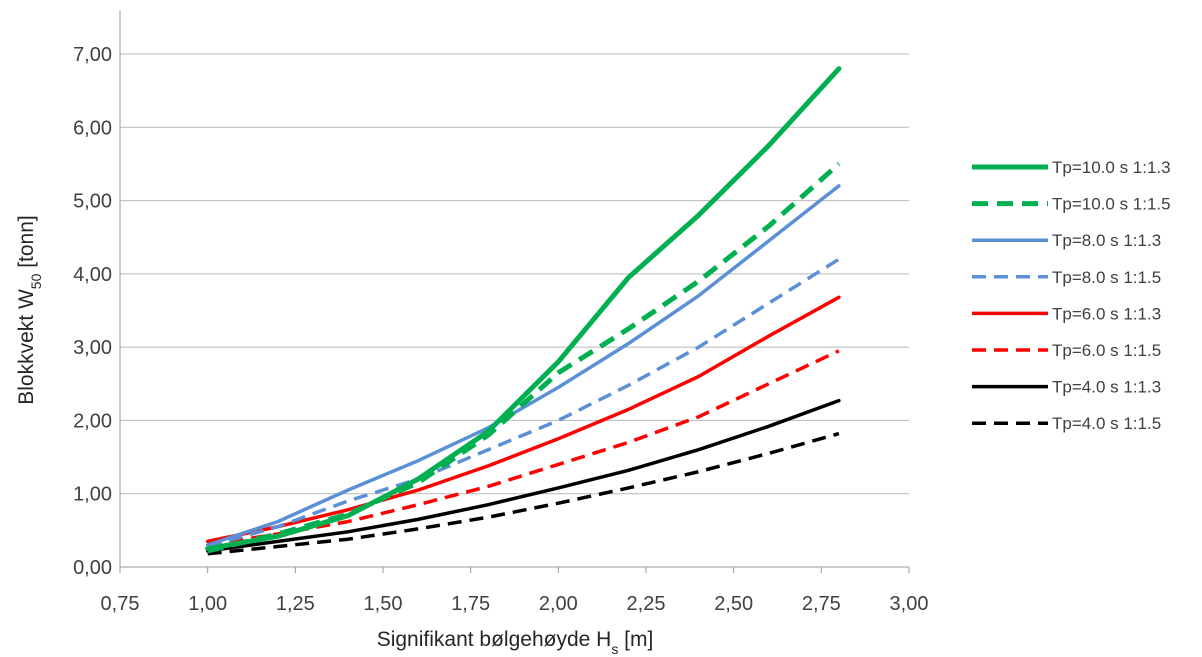 This screenshot has width=1202, height=657. I want to click on legend-label-6: Tp=6.0 s 1:1.5, so click(1106, 350).